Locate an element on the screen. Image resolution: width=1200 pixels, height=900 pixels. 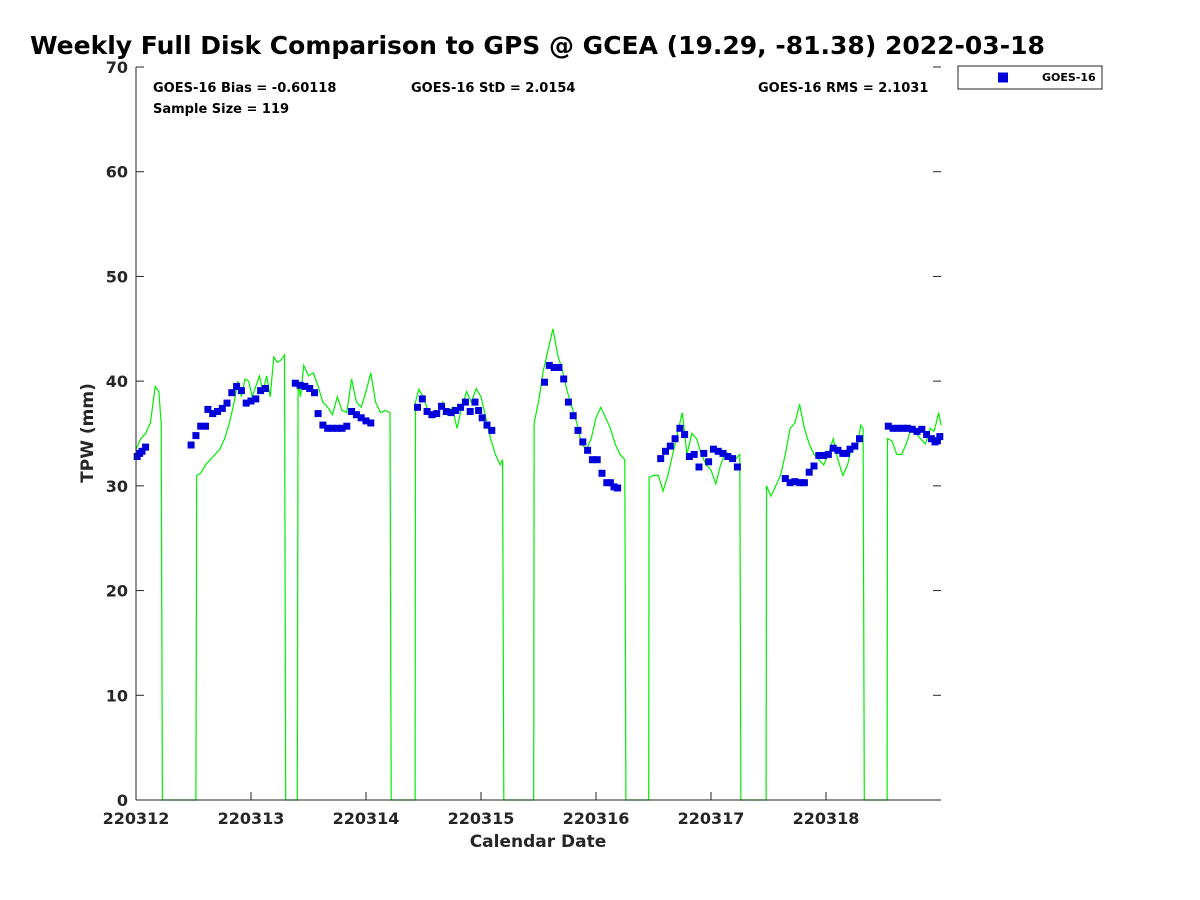
goes16-marker-layer is located at coordinates (538, 426).